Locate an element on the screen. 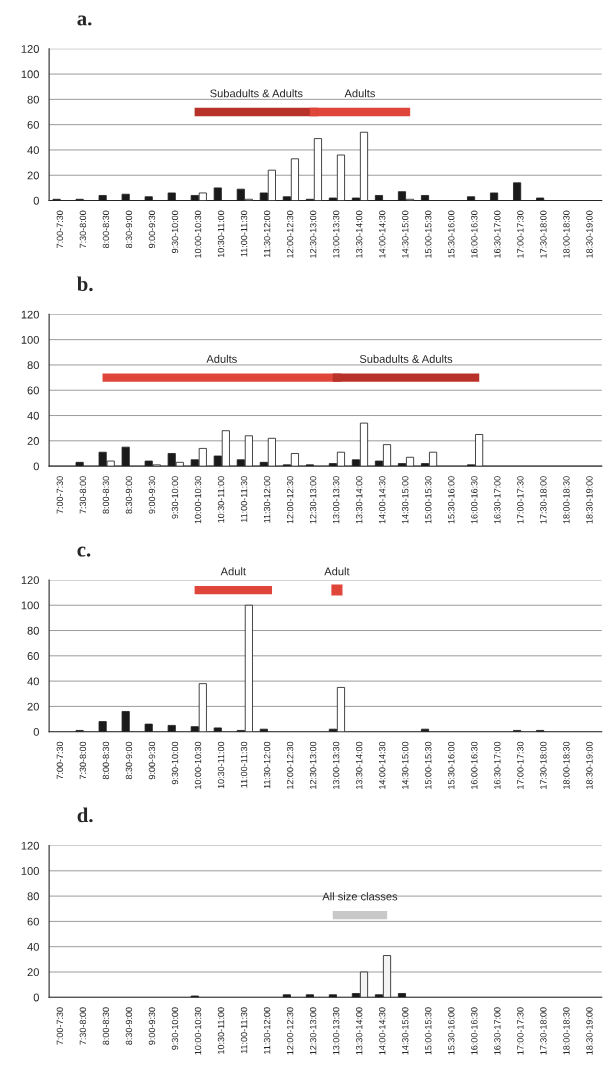  x-tick-label: 12:00-12:30 is located at coordinates (290, 1031).